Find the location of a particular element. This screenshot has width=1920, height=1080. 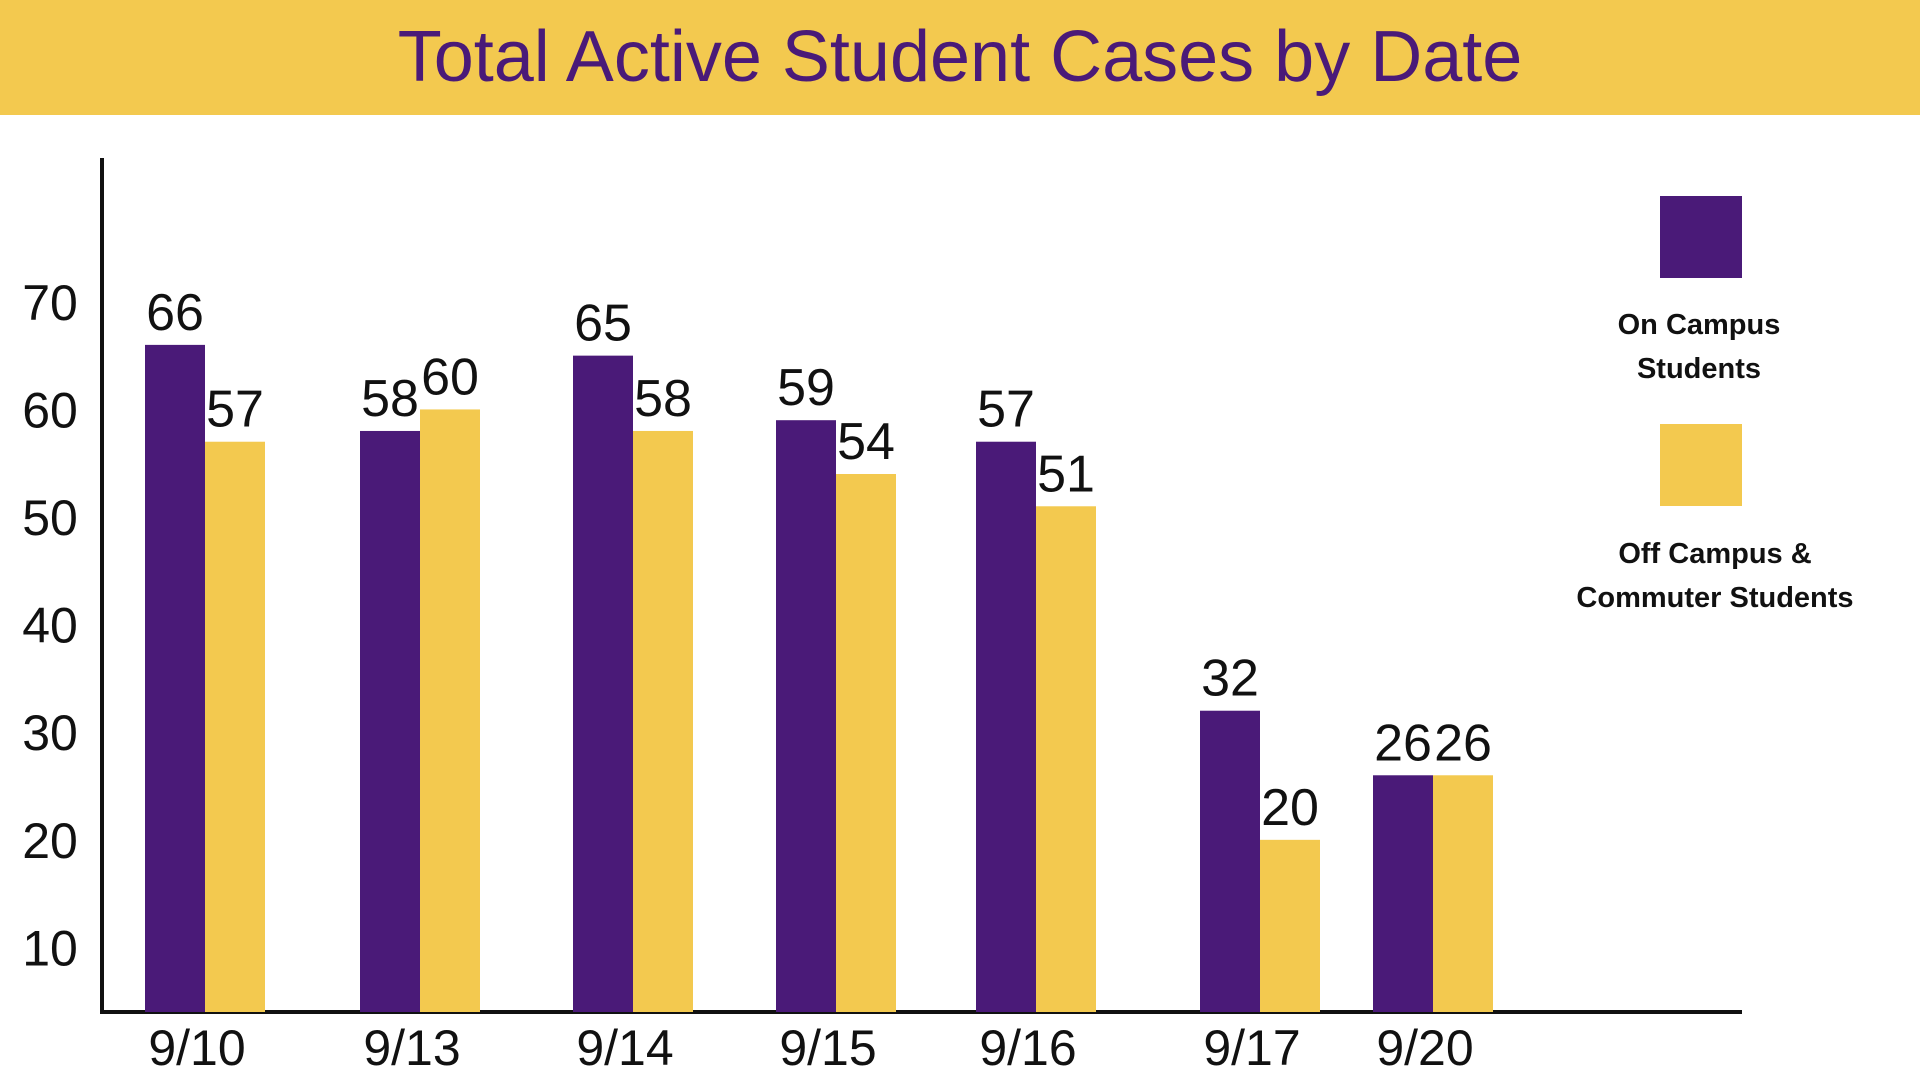

title-banner: Total Active Student Cases by Date is located at coordinates (960, 57).